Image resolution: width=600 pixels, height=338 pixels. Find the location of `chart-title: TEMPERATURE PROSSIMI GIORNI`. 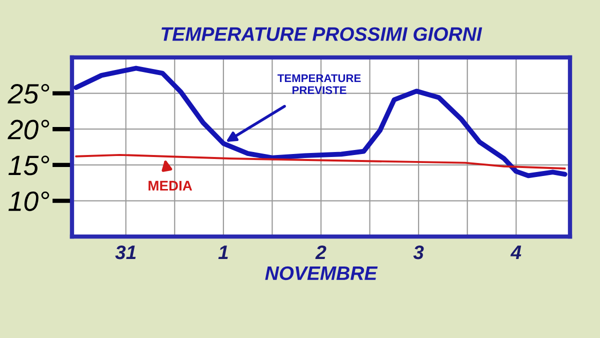

chart-title: TEMPERATURE PROSSIMI GIORNI is located at coordinates (322, 34).